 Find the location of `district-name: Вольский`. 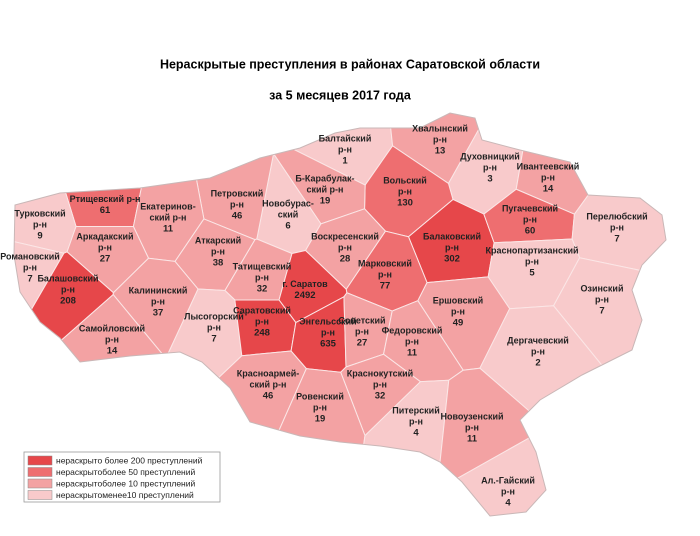

district-name: Вольский is located at coordinates (405, 180).